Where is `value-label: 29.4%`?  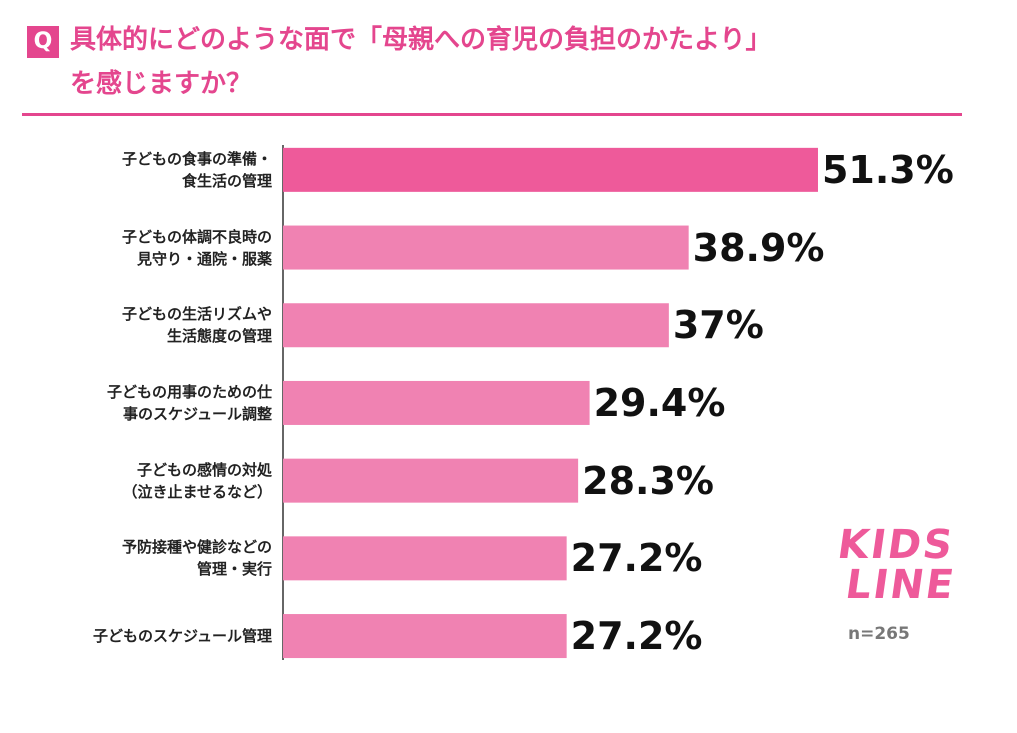
value-label: 29.4% is located at coordinates (659, 402).